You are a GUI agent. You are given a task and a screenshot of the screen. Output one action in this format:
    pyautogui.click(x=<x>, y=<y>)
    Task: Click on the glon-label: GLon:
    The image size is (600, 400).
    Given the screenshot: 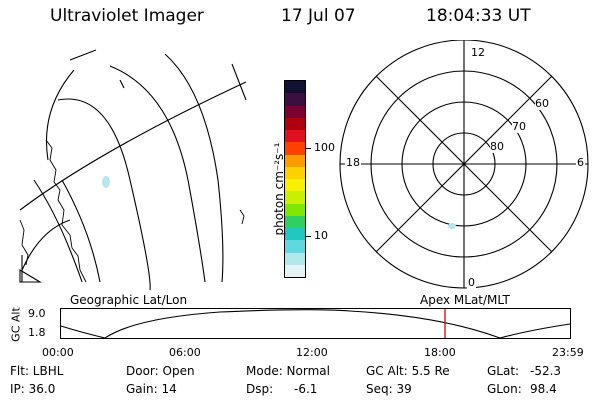 What is the action you would take?
    pyautogui.click(x=504, y=389)
    